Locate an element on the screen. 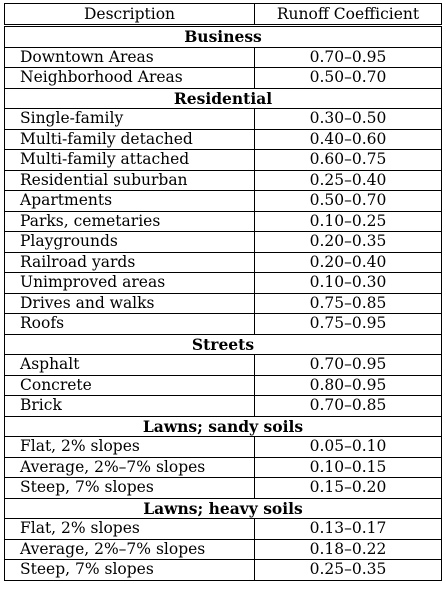 This screenshot has width=446, height=591. description-cell: Residential suburban is located at coordinates (129, 180).